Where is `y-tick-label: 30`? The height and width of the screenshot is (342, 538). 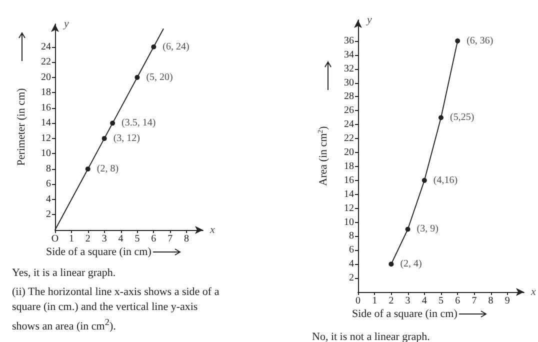
y-tick-label: 30 is located at coordinates (349, 82).